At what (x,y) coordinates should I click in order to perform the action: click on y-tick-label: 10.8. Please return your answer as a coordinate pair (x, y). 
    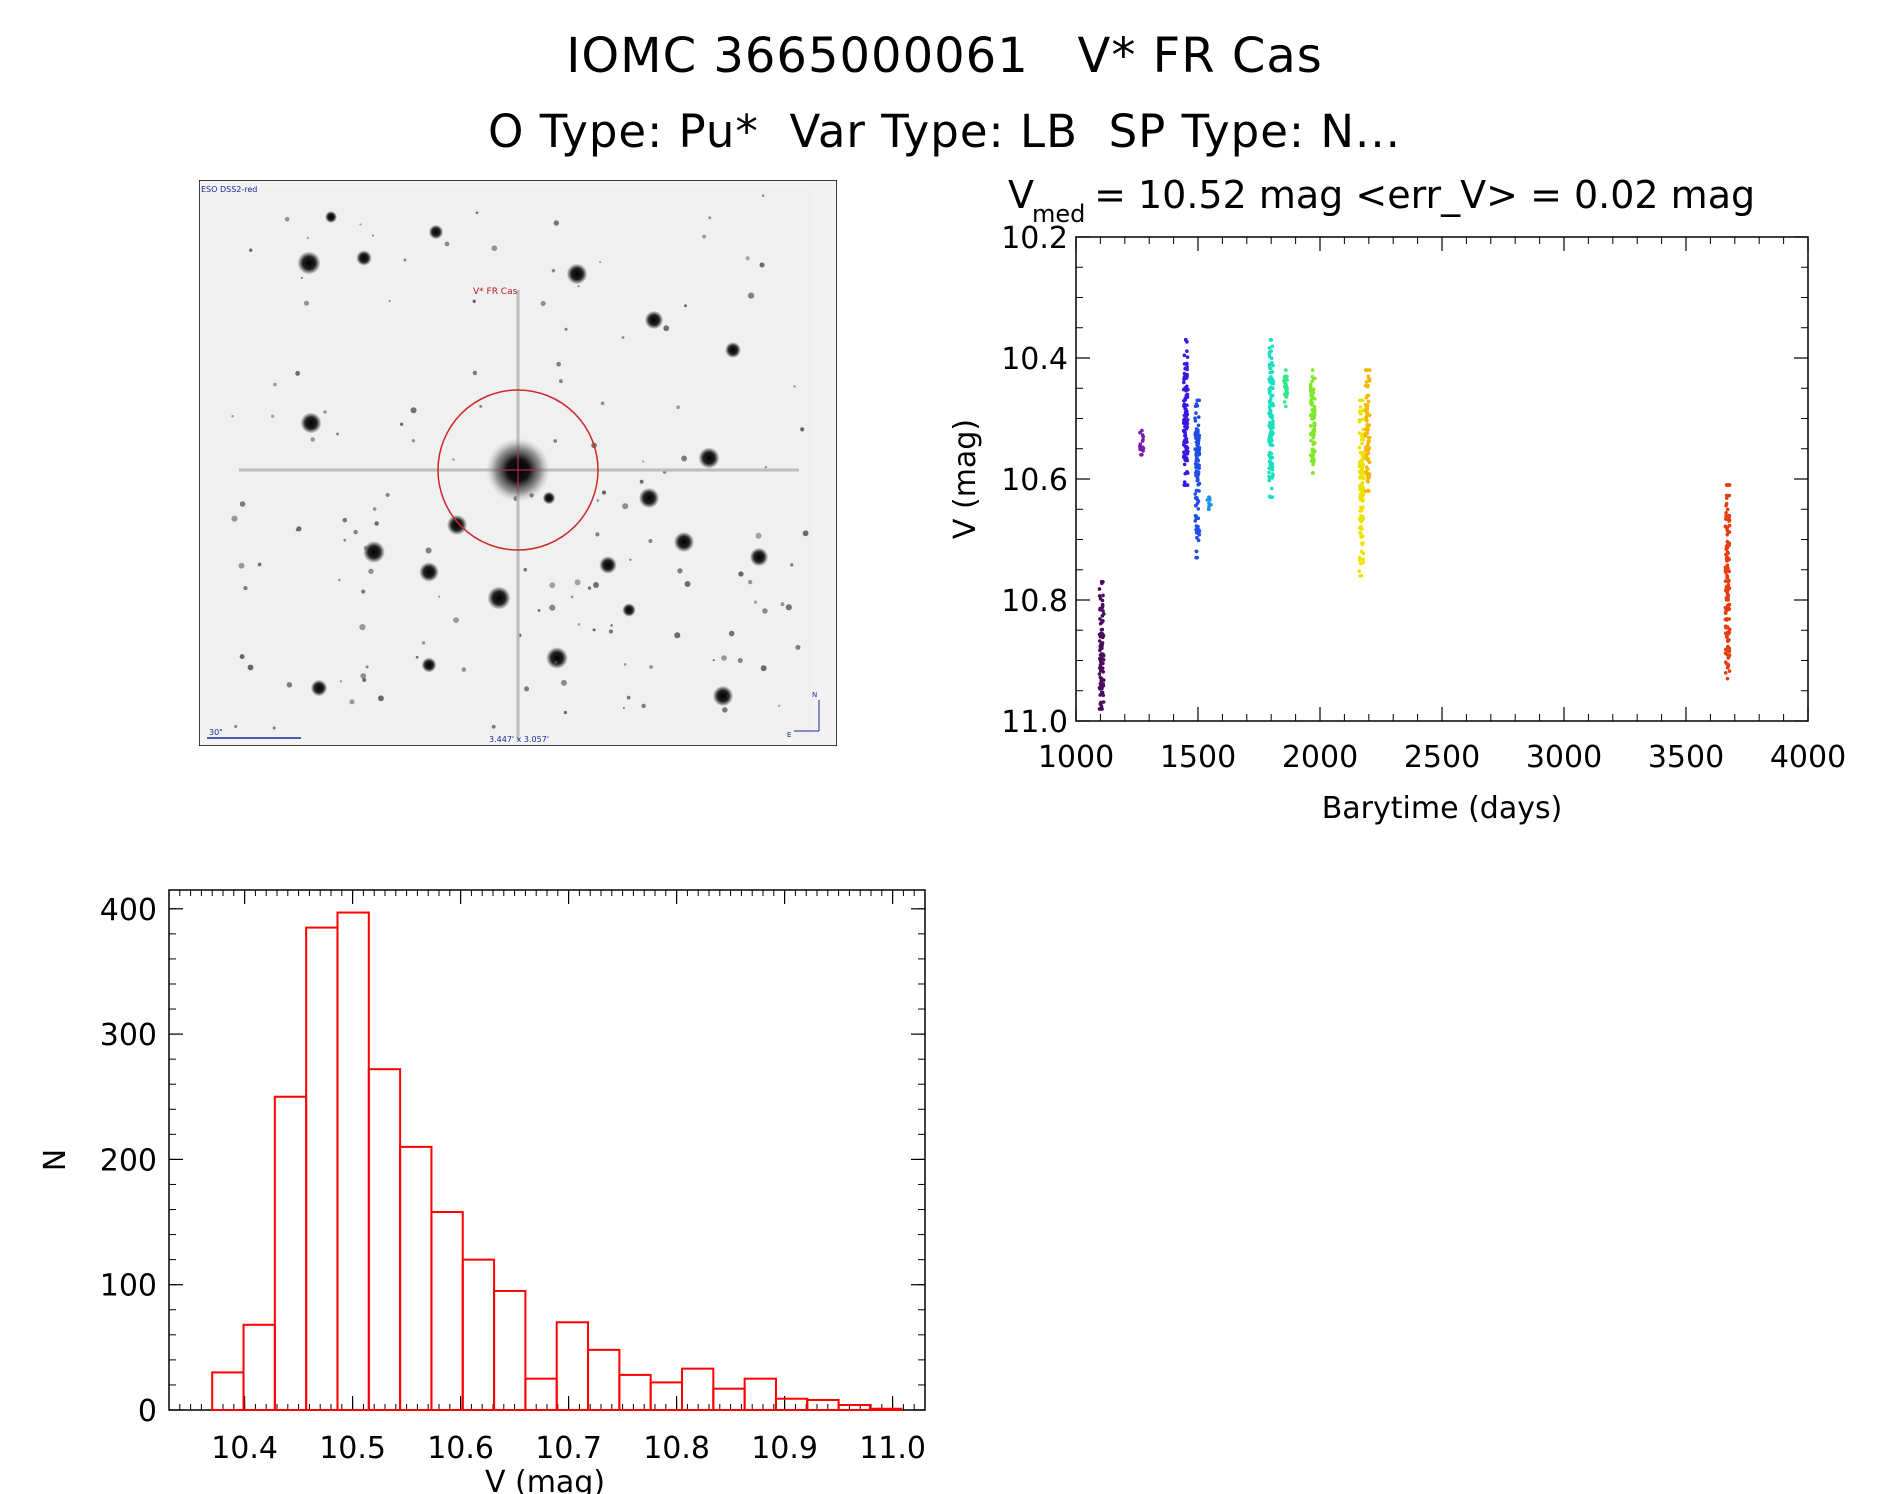
    Looking at the image, I should click on (1034, 601).